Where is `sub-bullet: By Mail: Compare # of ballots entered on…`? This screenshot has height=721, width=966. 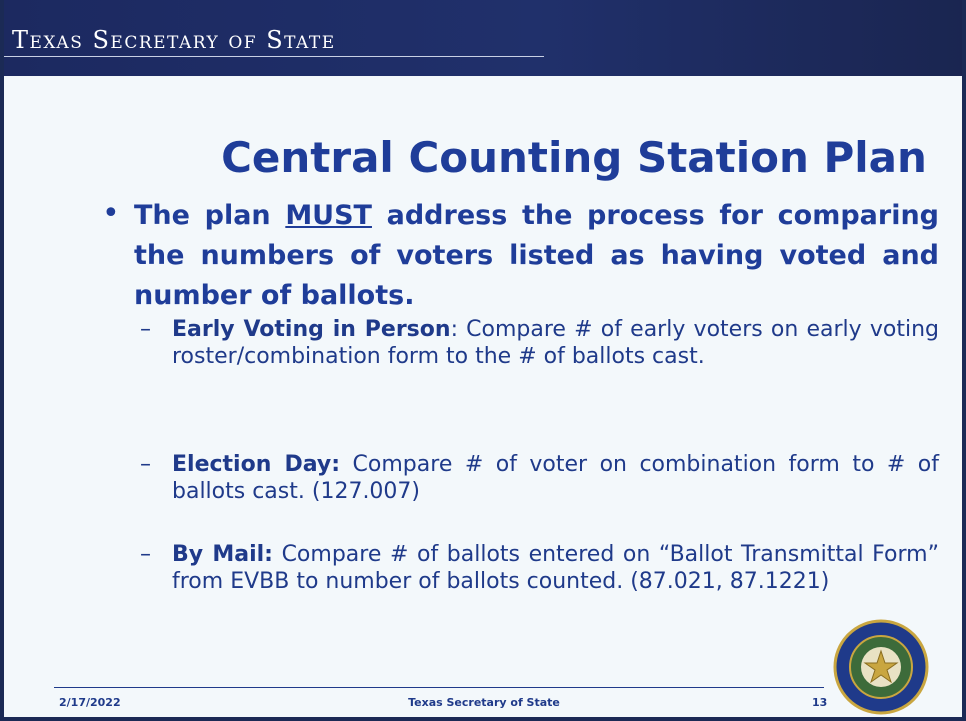 sub-bullet: By Mail: Compare # of ballots entered on… is located at coordinates (555, 568).